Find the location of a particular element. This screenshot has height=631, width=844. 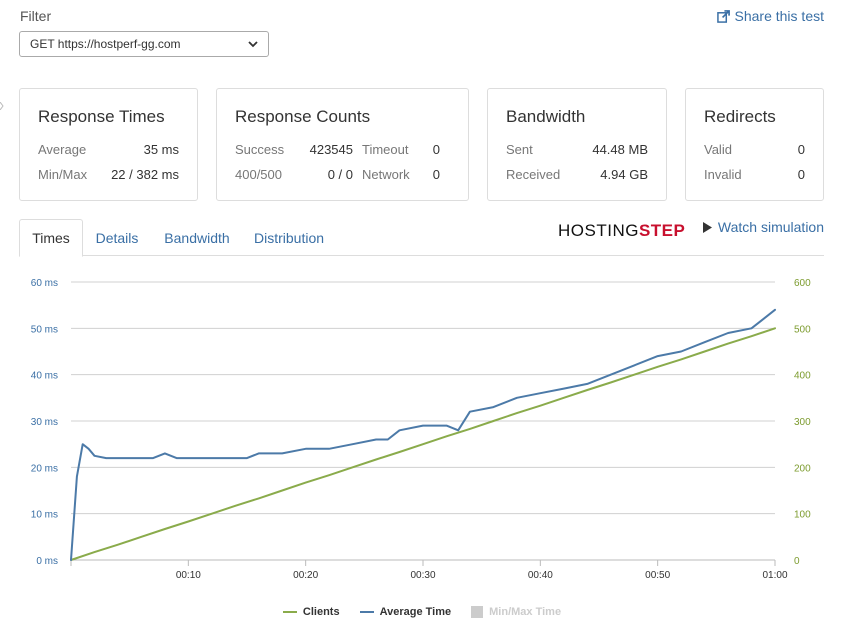

chart-legend: Clients Average Time Min/Max Time is located at coordinates (422, 612).